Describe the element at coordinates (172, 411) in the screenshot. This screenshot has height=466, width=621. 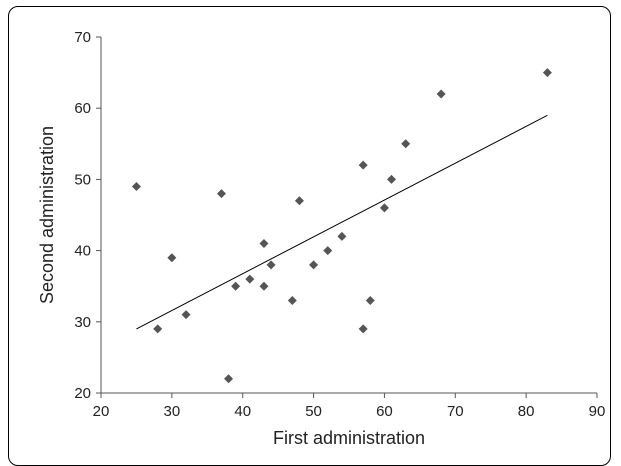
I see `x-tick-label: 30` at that location.